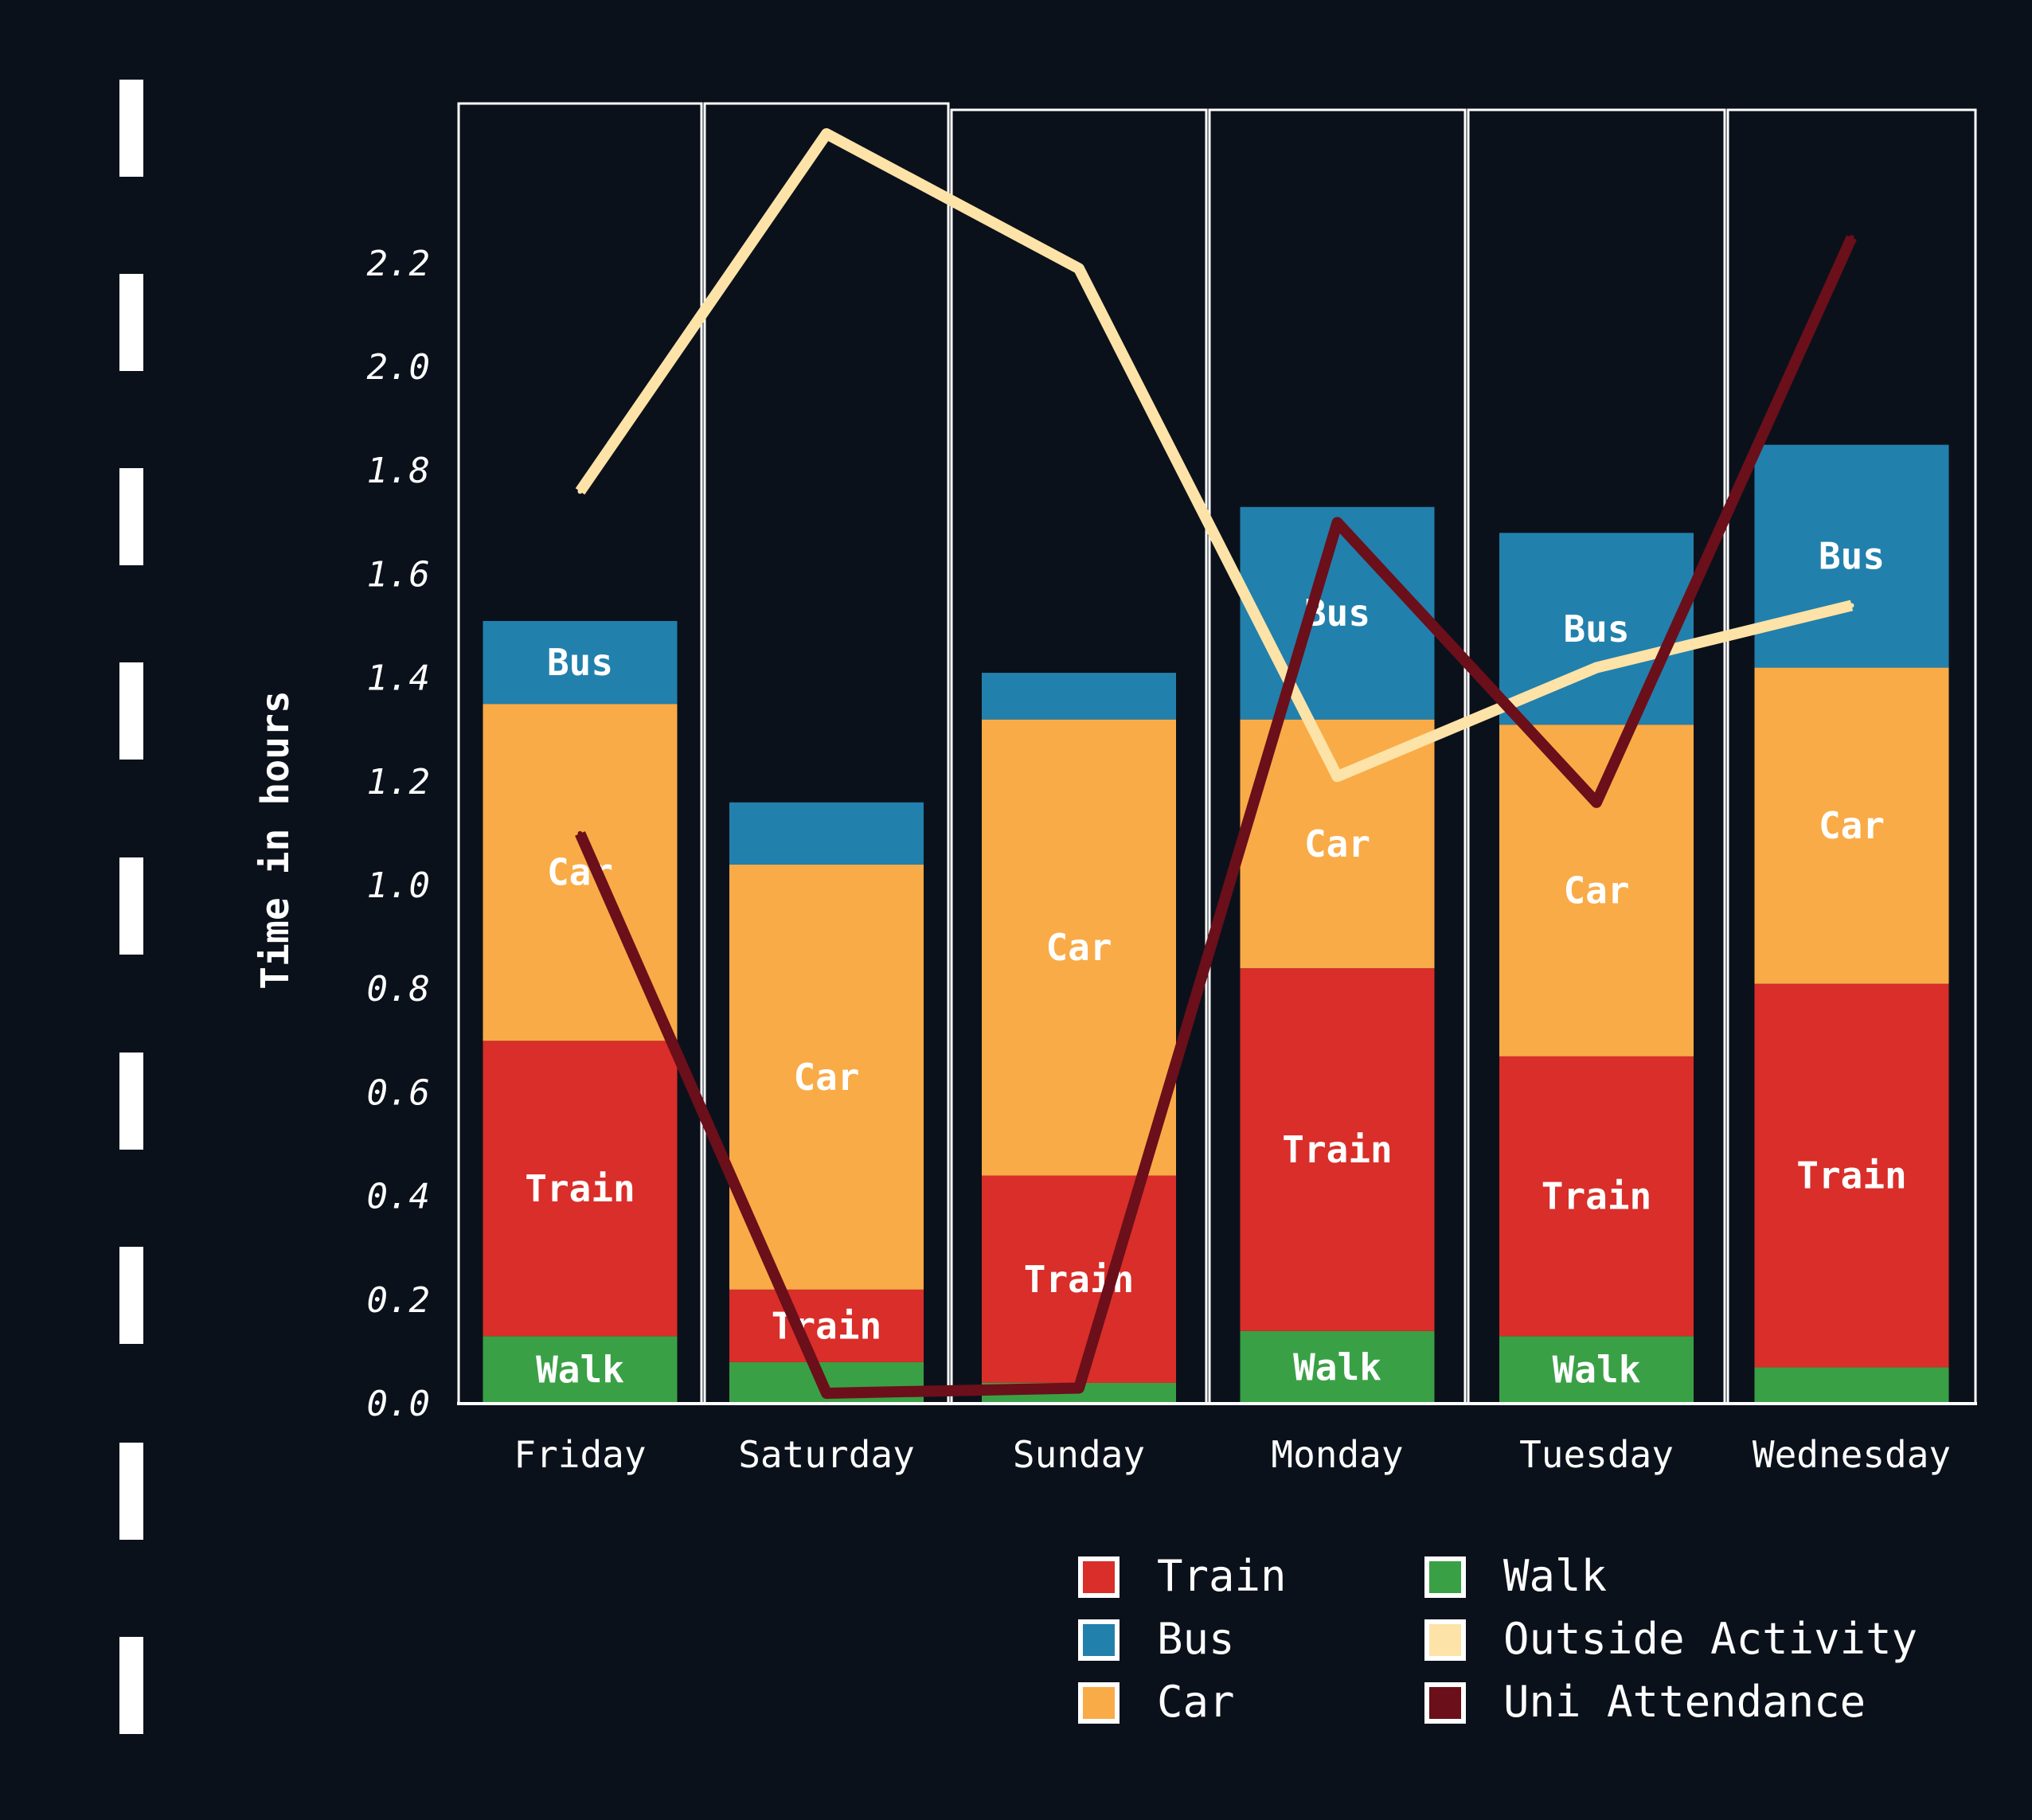 The width and height of the screenshot is (2032, 1820). Describe the element at coordinates (1196, 1702) in the screenshot. I see `legend-label-car: Car` at that location.